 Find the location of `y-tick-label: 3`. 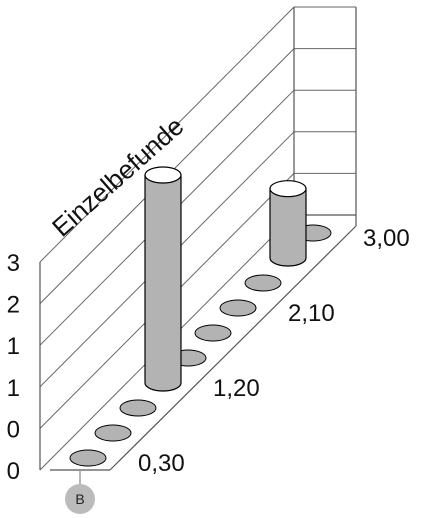

y-tick-label: 3 is located at coordinates (13, 263).